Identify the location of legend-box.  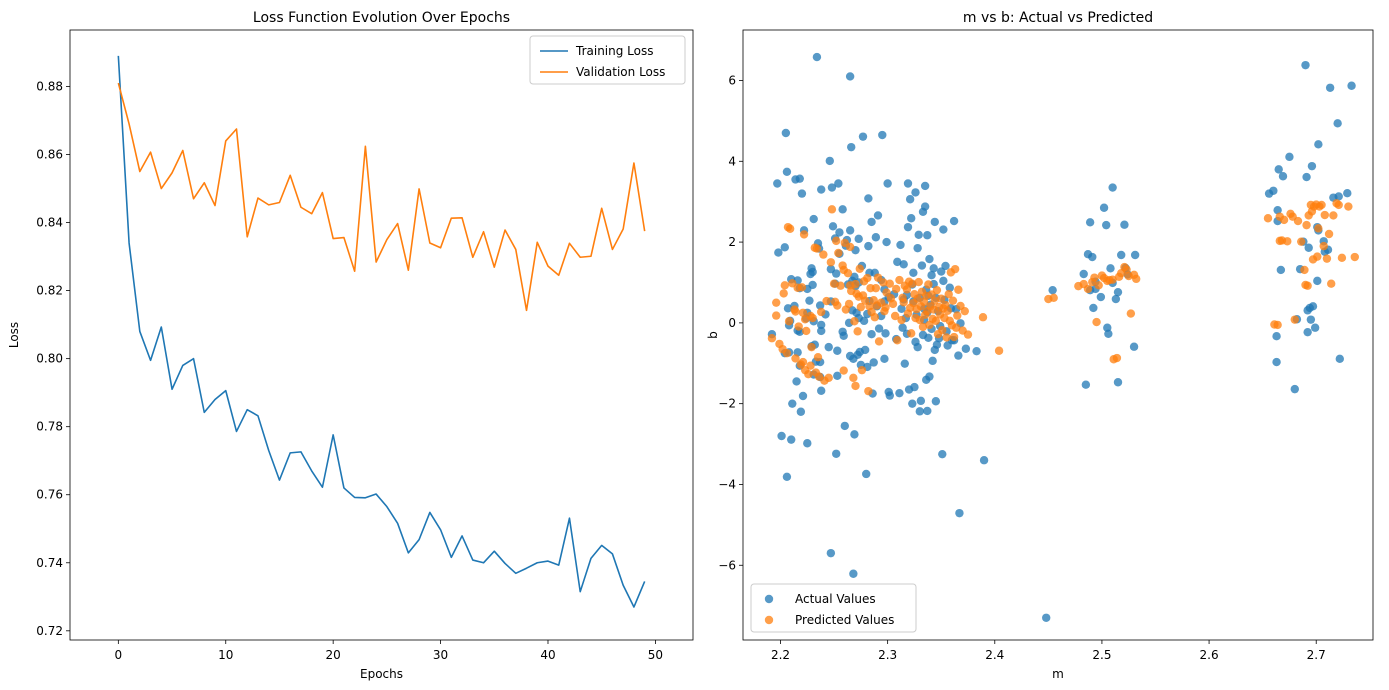
(833, 608).